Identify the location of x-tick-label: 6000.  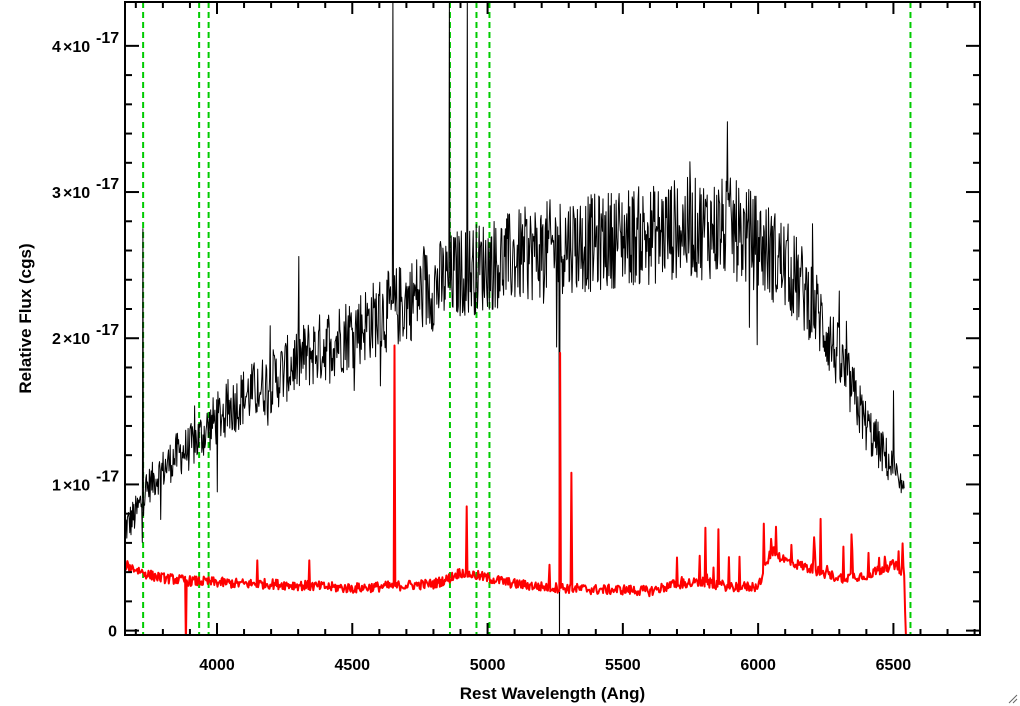
(758, 665).